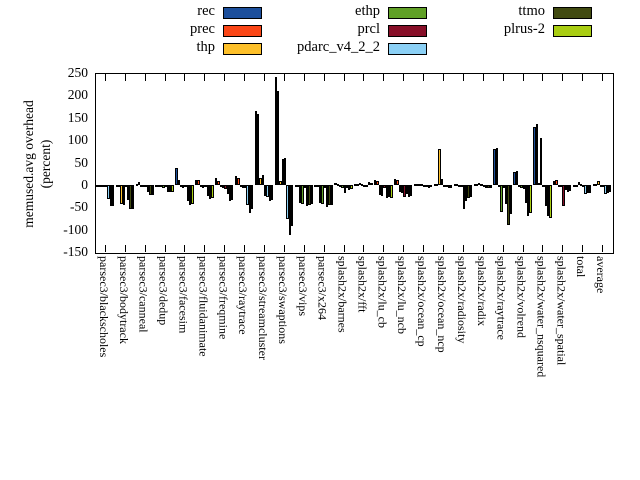  Describe the element at coordinates (163, 291) in the screenshot. I see `x-tick-label: parsec3/dedup` at that location.